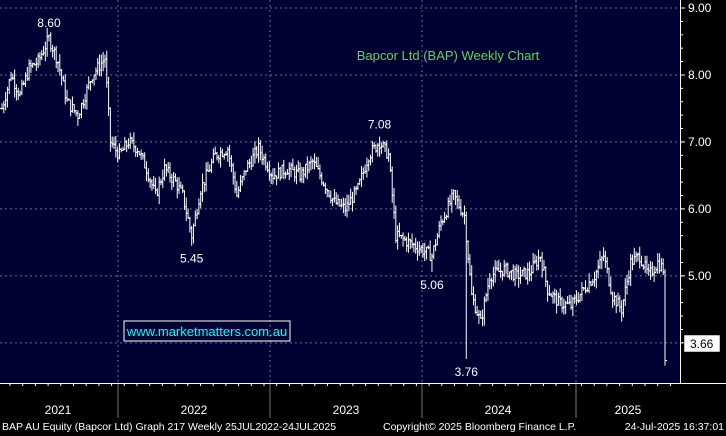 This screenshot has width=726, height=436. What do you see at coordinates (380, 125) in the screenshot?
I see `annotation-label: 7.08` at bounding box center [380, 125].